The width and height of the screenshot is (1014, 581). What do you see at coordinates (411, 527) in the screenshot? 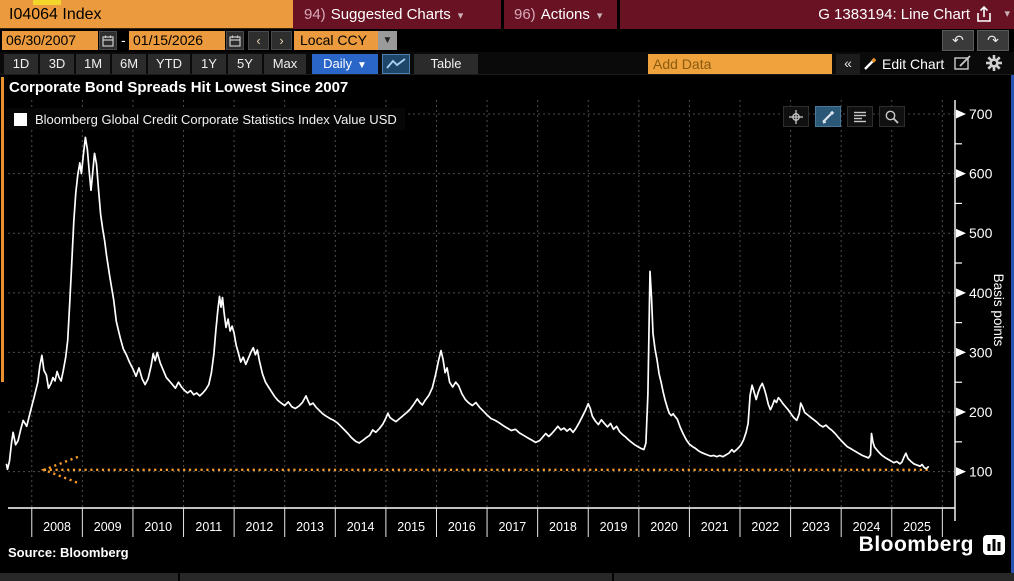
I see `year-tick-label: 2015` at bounding box center [411, 527].